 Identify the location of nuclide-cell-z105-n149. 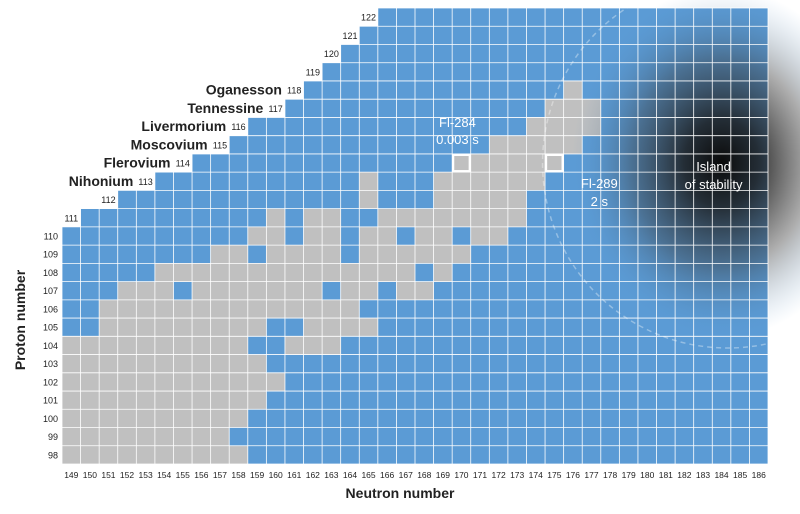
(71, 327).